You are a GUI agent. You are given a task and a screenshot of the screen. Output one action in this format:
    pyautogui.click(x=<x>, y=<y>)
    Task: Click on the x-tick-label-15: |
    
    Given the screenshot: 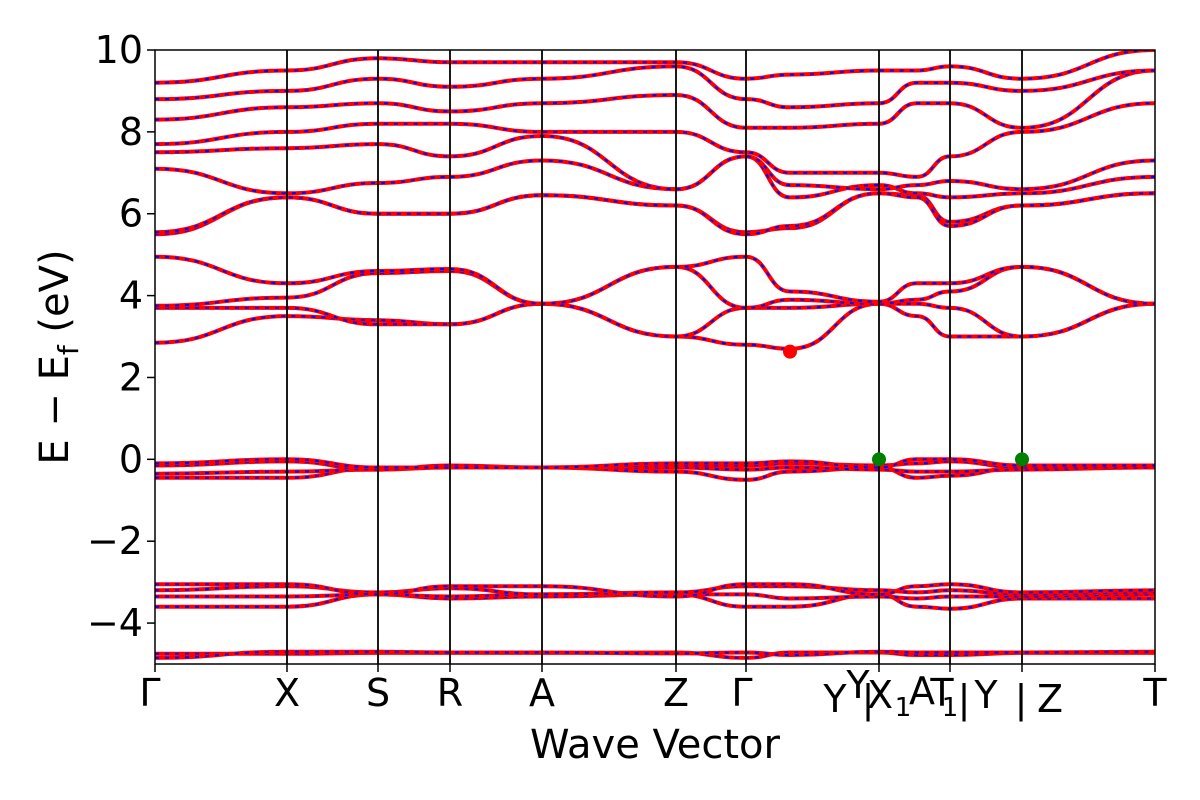 What is the action you would take?
    pyautogui.click(x=964, y=699)
    